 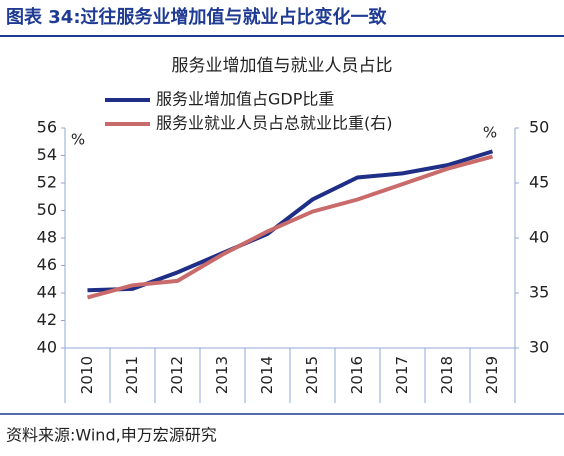 What do you see at coordinates (490, 133) in the screenshot?
I see `y2-unit: %` at bounding box center [490, 133].